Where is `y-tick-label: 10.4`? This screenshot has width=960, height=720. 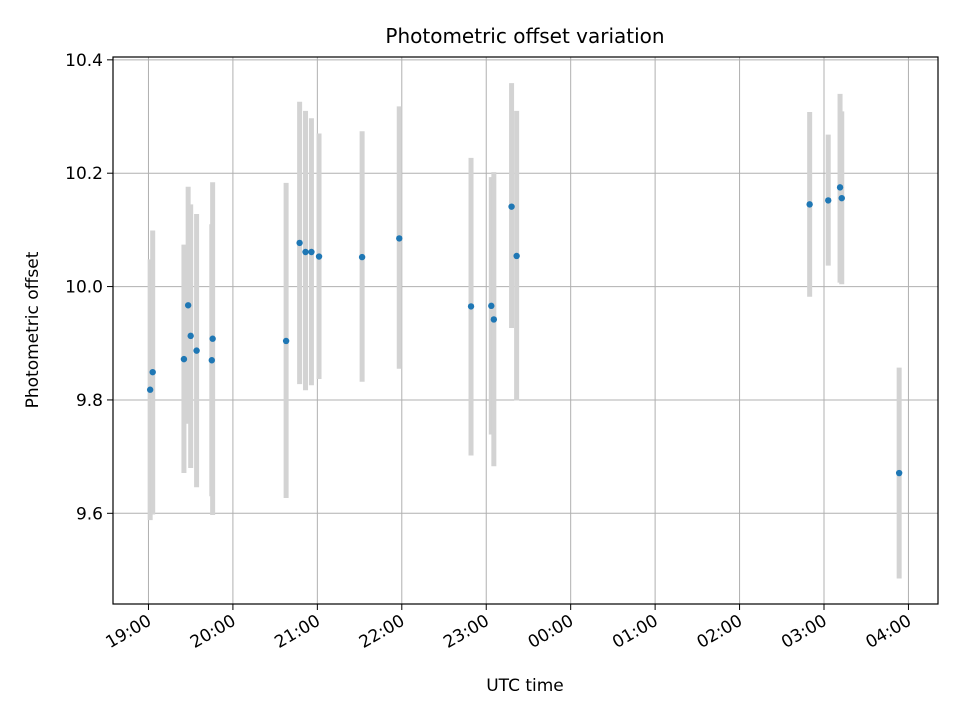 y-tick-label: 10.4 is located at coordinates (84, 61).